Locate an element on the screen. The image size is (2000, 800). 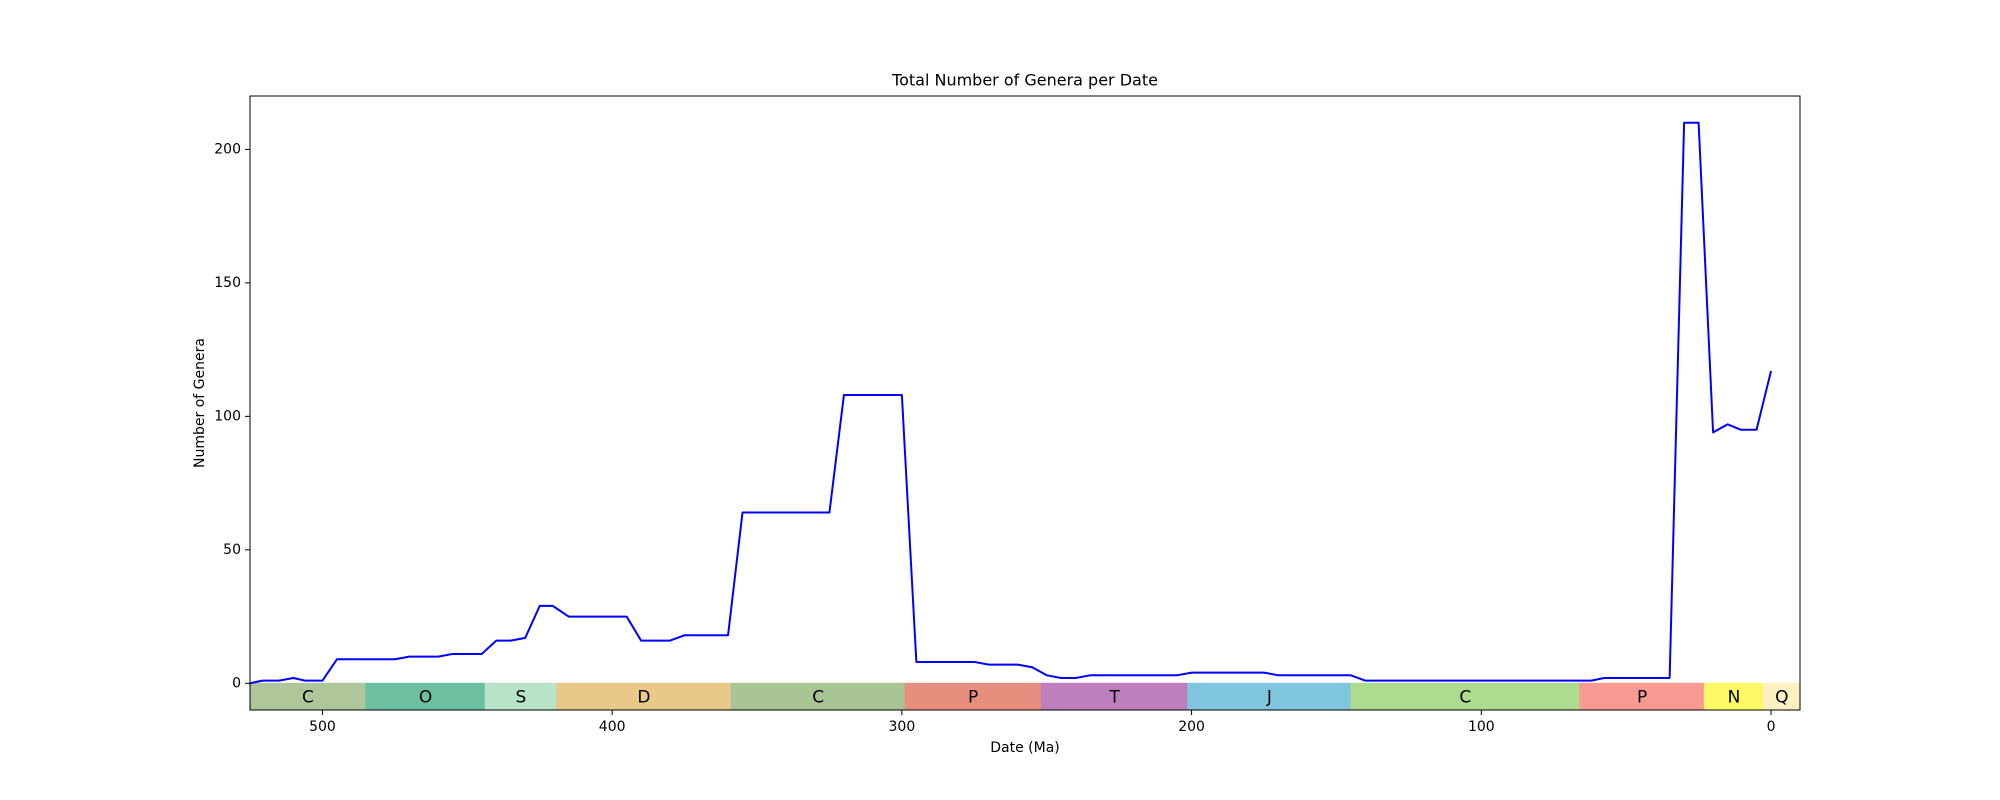
x-tick-label: 0 is located at coordinates (1771, 727).